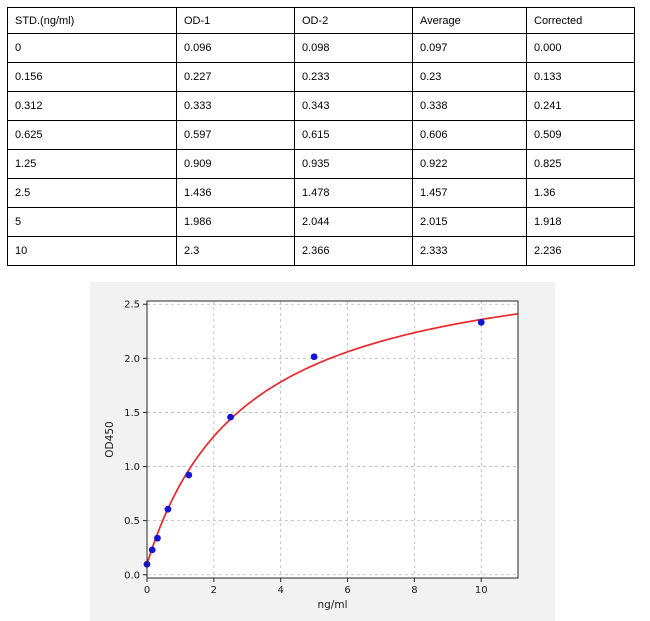  What do you see at coordinates (580, 106) in the screenshot?
I see `table-cell: 0.241` at bounding box center [580, 106].